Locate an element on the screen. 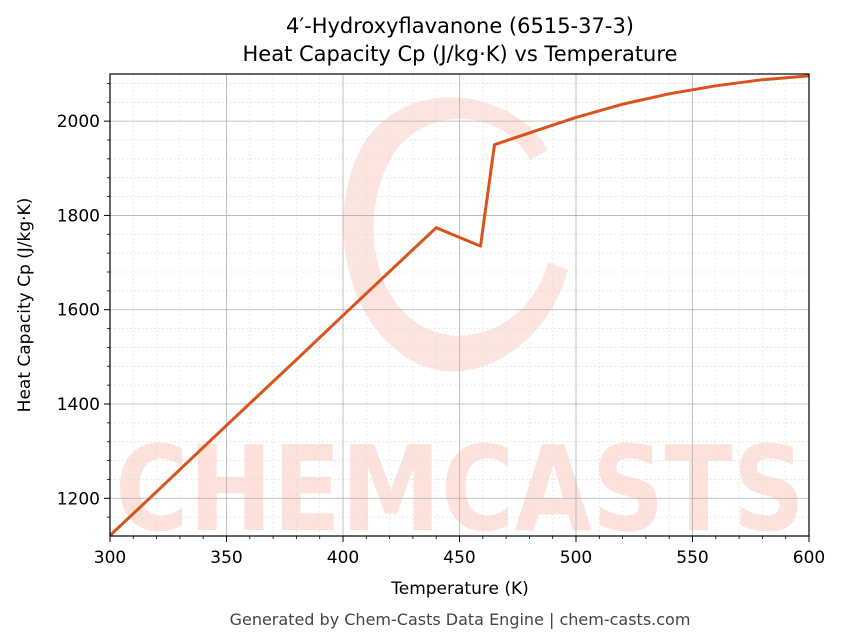  y-tick-label: 1400 is located at coordinates (78, 405).